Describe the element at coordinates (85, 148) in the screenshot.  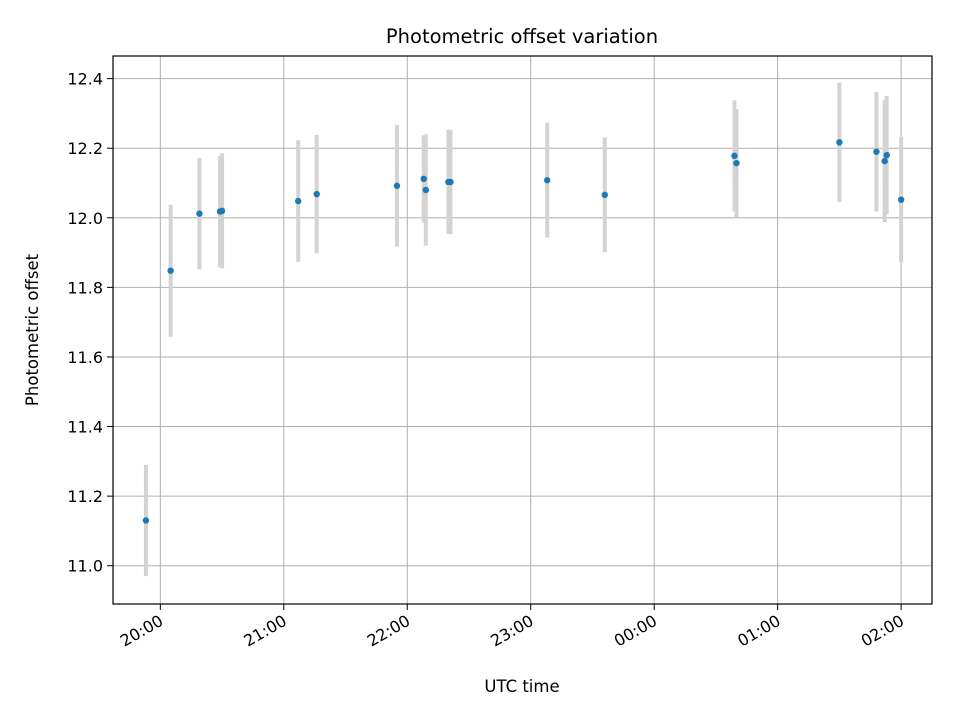
I see `y-tick-label: 12.2` at that location.